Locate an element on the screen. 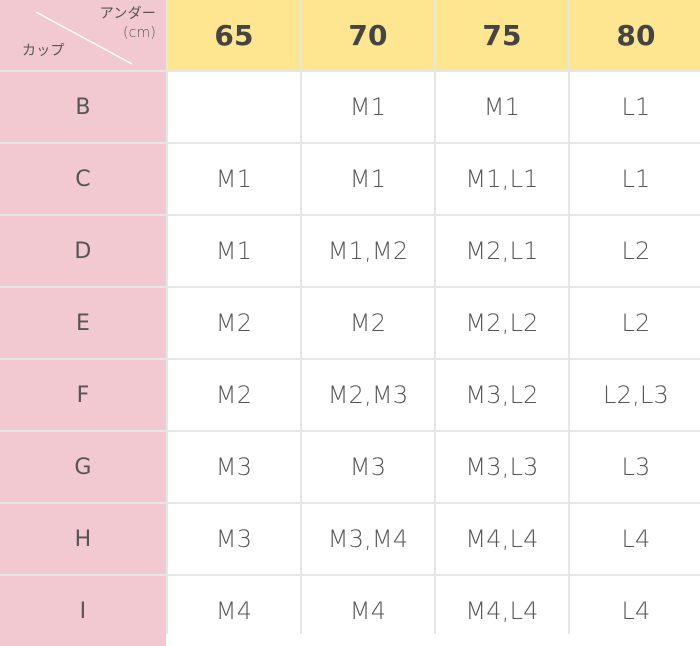  column-header-75: 75 is located at coordinates (502, 35).